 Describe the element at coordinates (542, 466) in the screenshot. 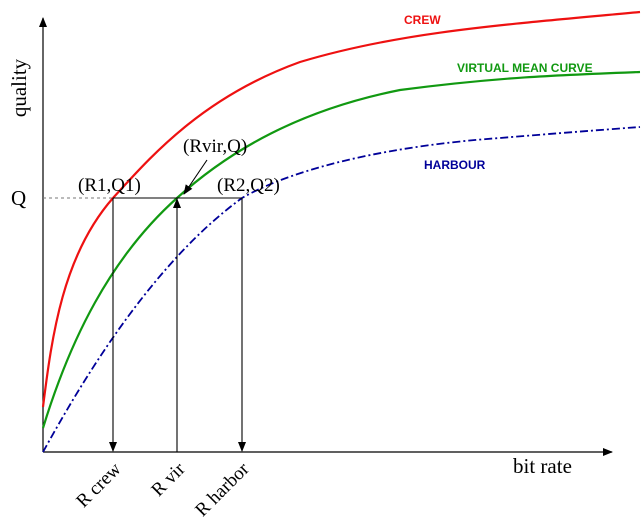

I see `x-axis-label: bit rate` at that location.